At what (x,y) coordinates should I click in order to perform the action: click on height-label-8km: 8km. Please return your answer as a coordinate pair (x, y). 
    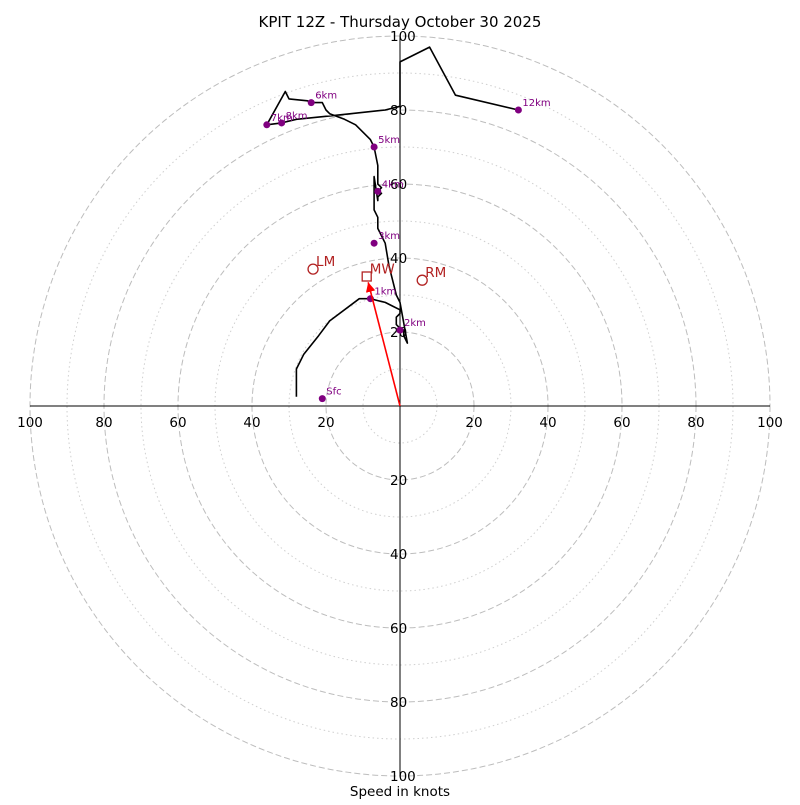
    Looking at the image, I should click on (297, 116).